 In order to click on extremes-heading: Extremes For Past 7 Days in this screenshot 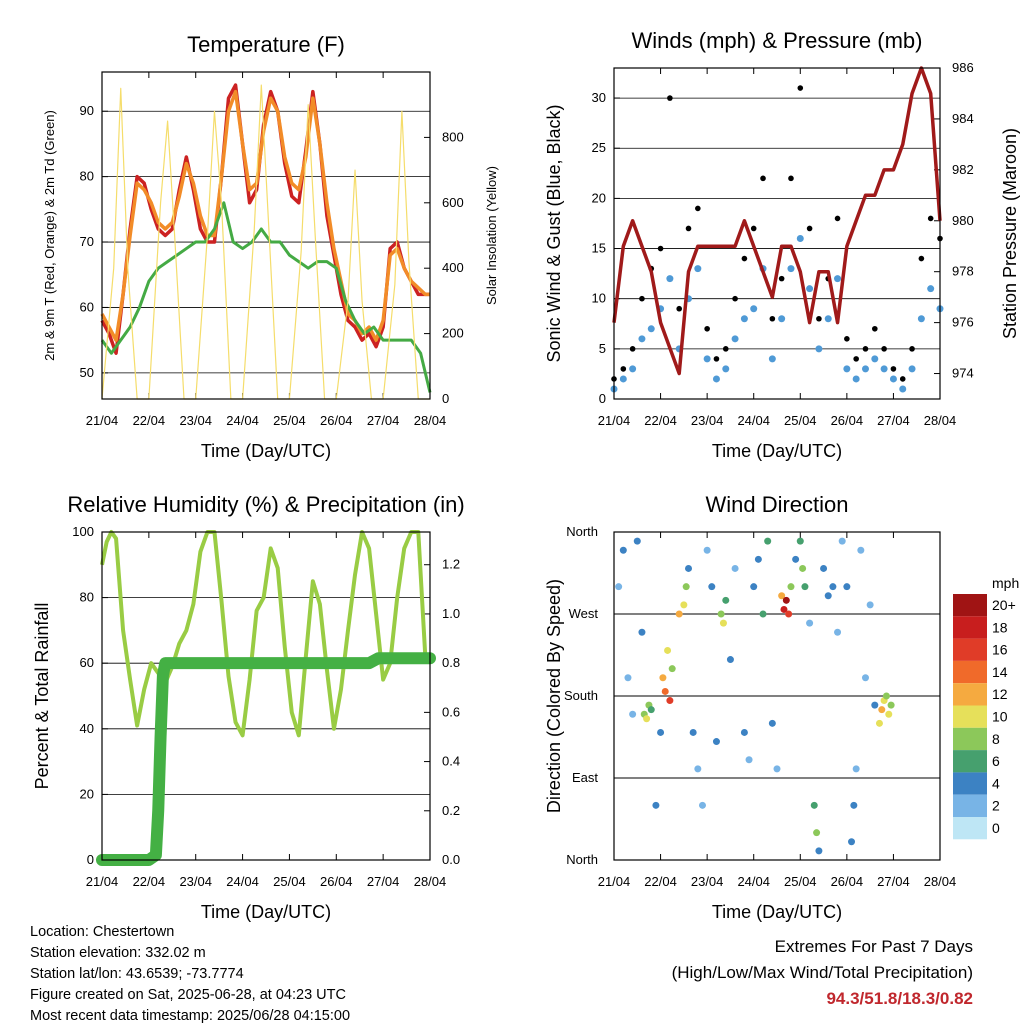, I will do `click(873, 946)`.